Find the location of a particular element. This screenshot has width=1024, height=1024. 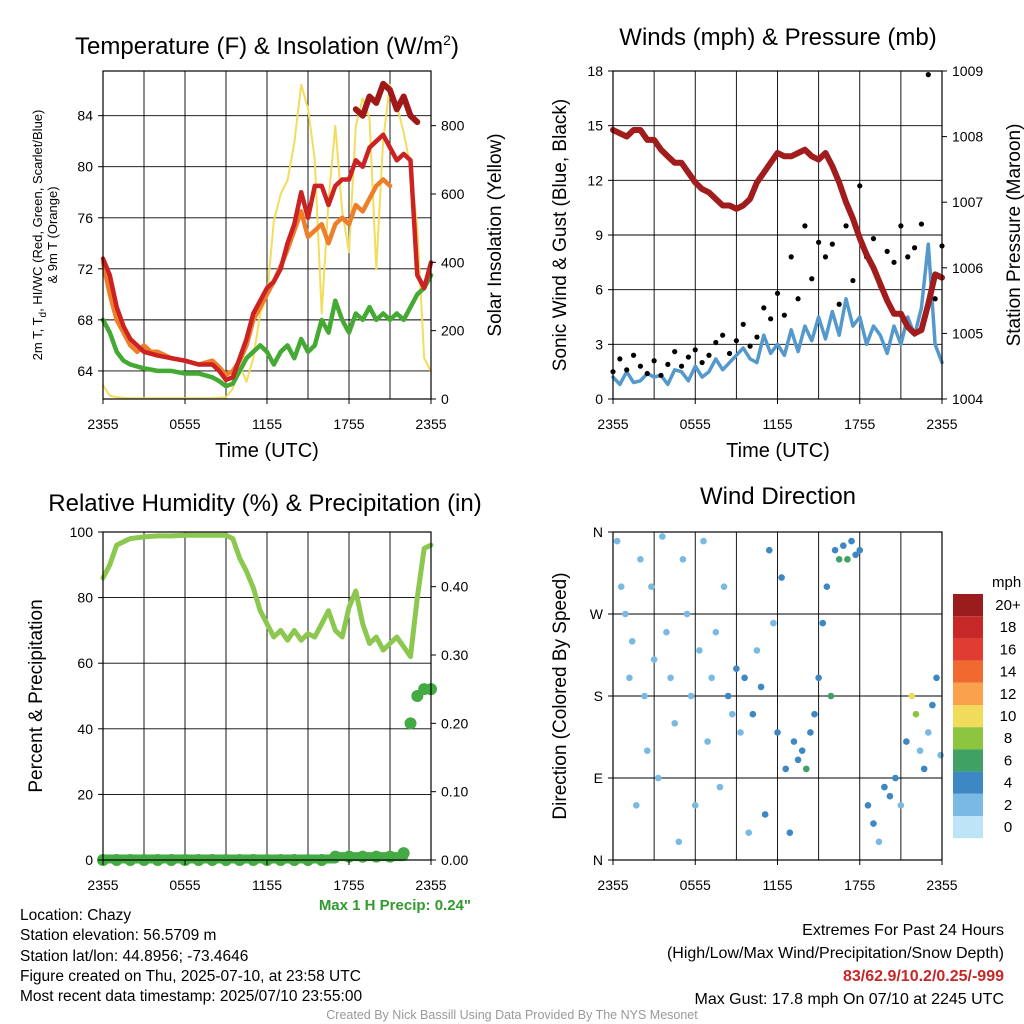

legend-label: 14 is located at coordinates (1008, 672).